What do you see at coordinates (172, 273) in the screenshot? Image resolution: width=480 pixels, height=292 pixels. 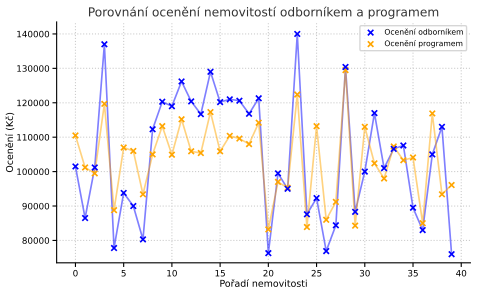 I see `x-tick-label: 10` at bounding box center [172, 273].